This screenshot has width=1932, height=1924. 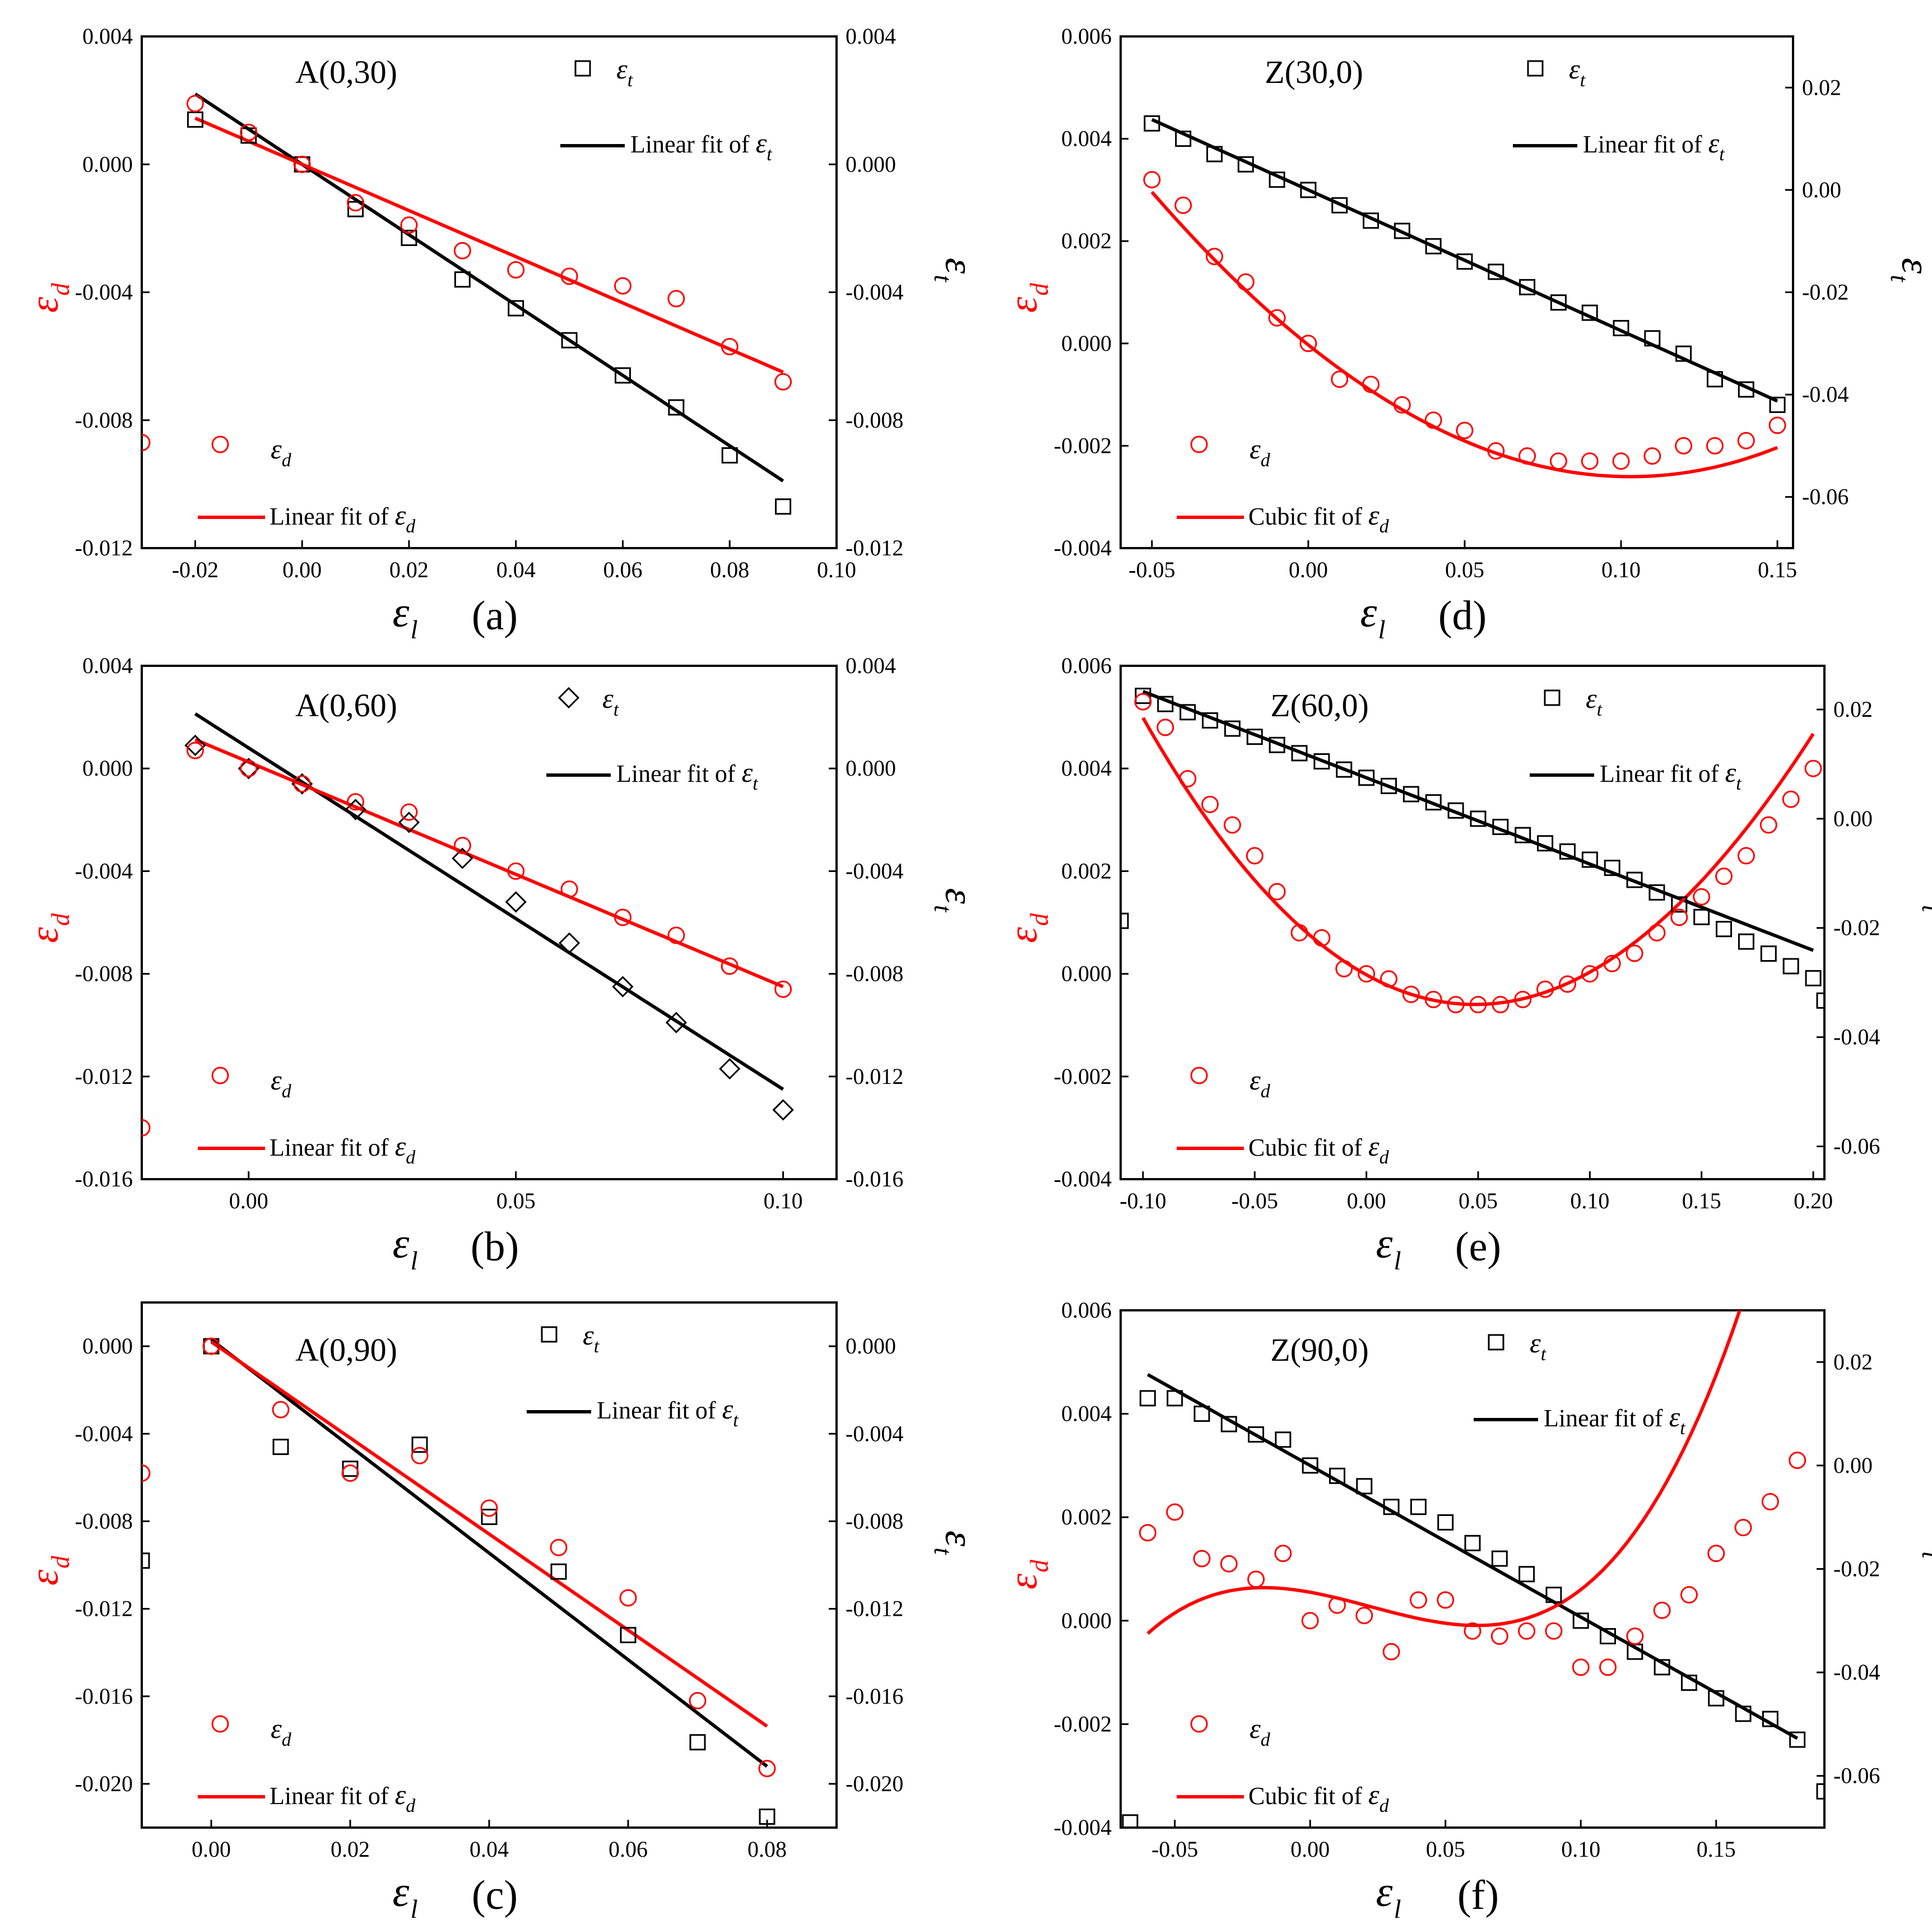 I want to click on y-left-tick-label: -0.002, so click(x=1083, y=445).